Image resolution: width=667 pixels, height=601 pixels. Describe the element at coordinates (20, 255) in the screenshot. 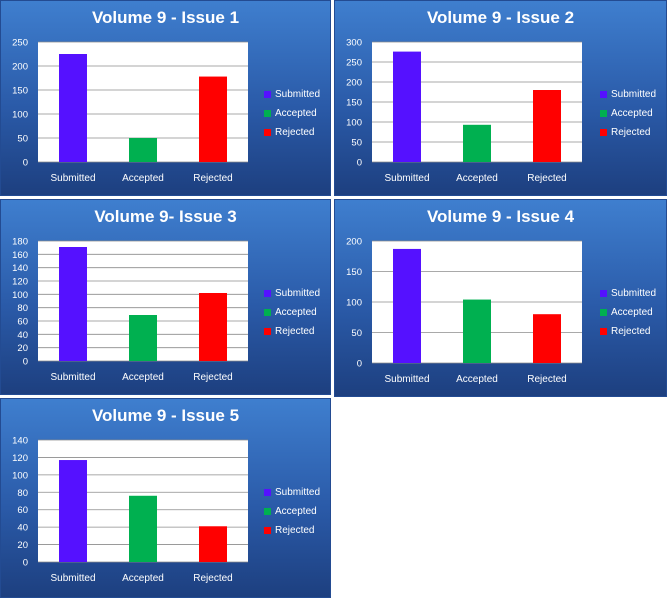

I see `y-tick-label: 160` at that location.